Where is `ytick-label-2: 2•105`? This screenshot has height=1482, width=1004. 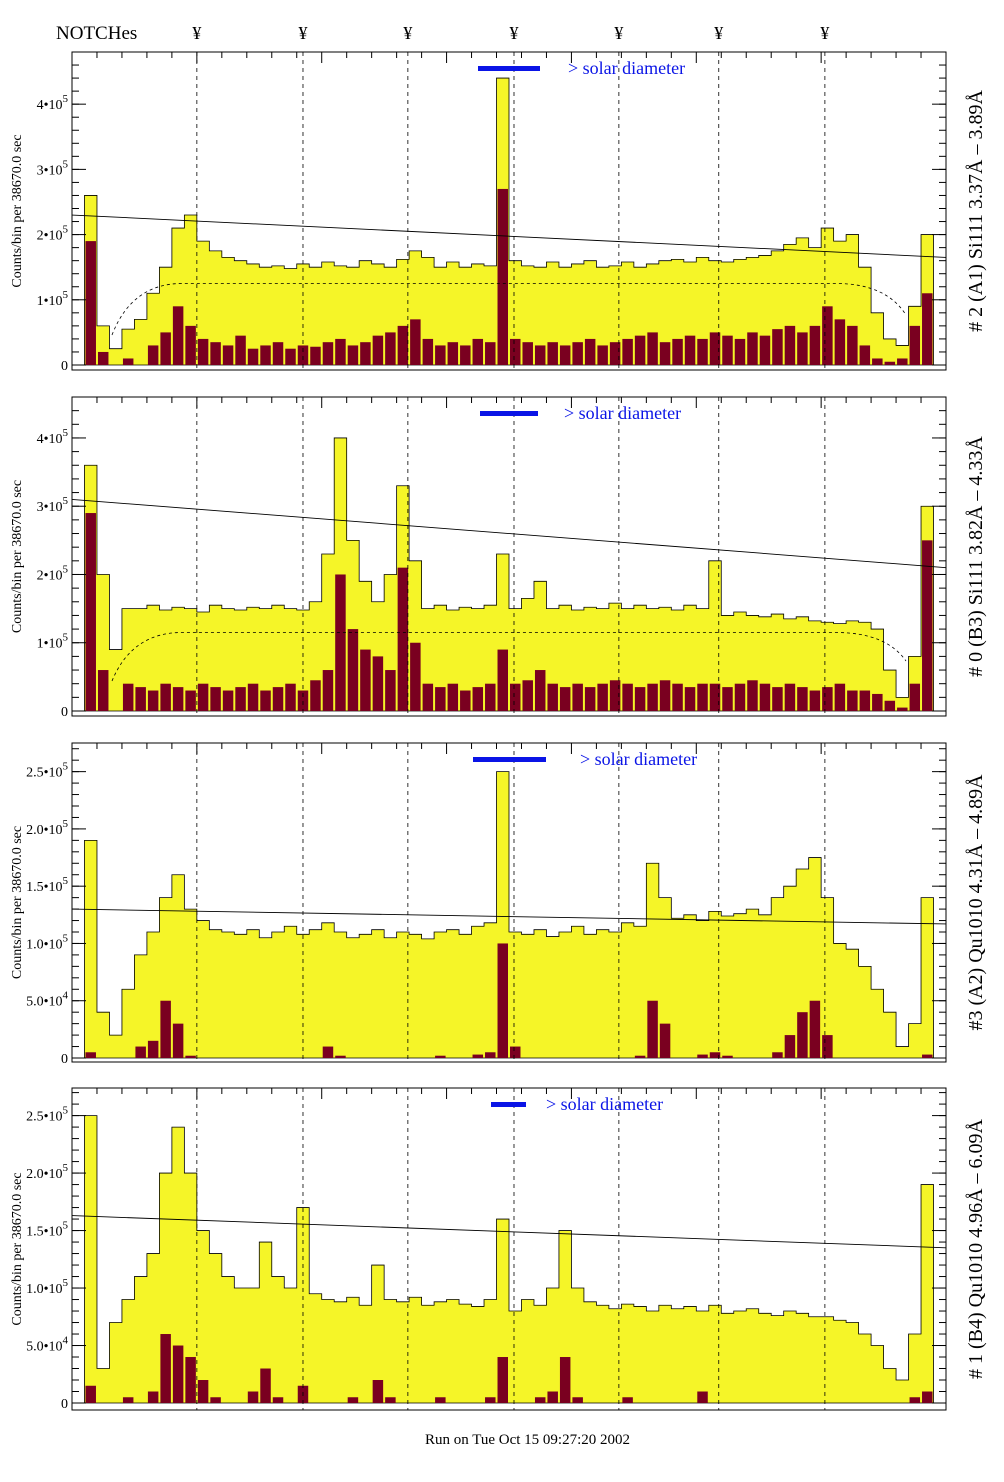 ytick-label-2: 2•105 is located at coordinates (53, 573).